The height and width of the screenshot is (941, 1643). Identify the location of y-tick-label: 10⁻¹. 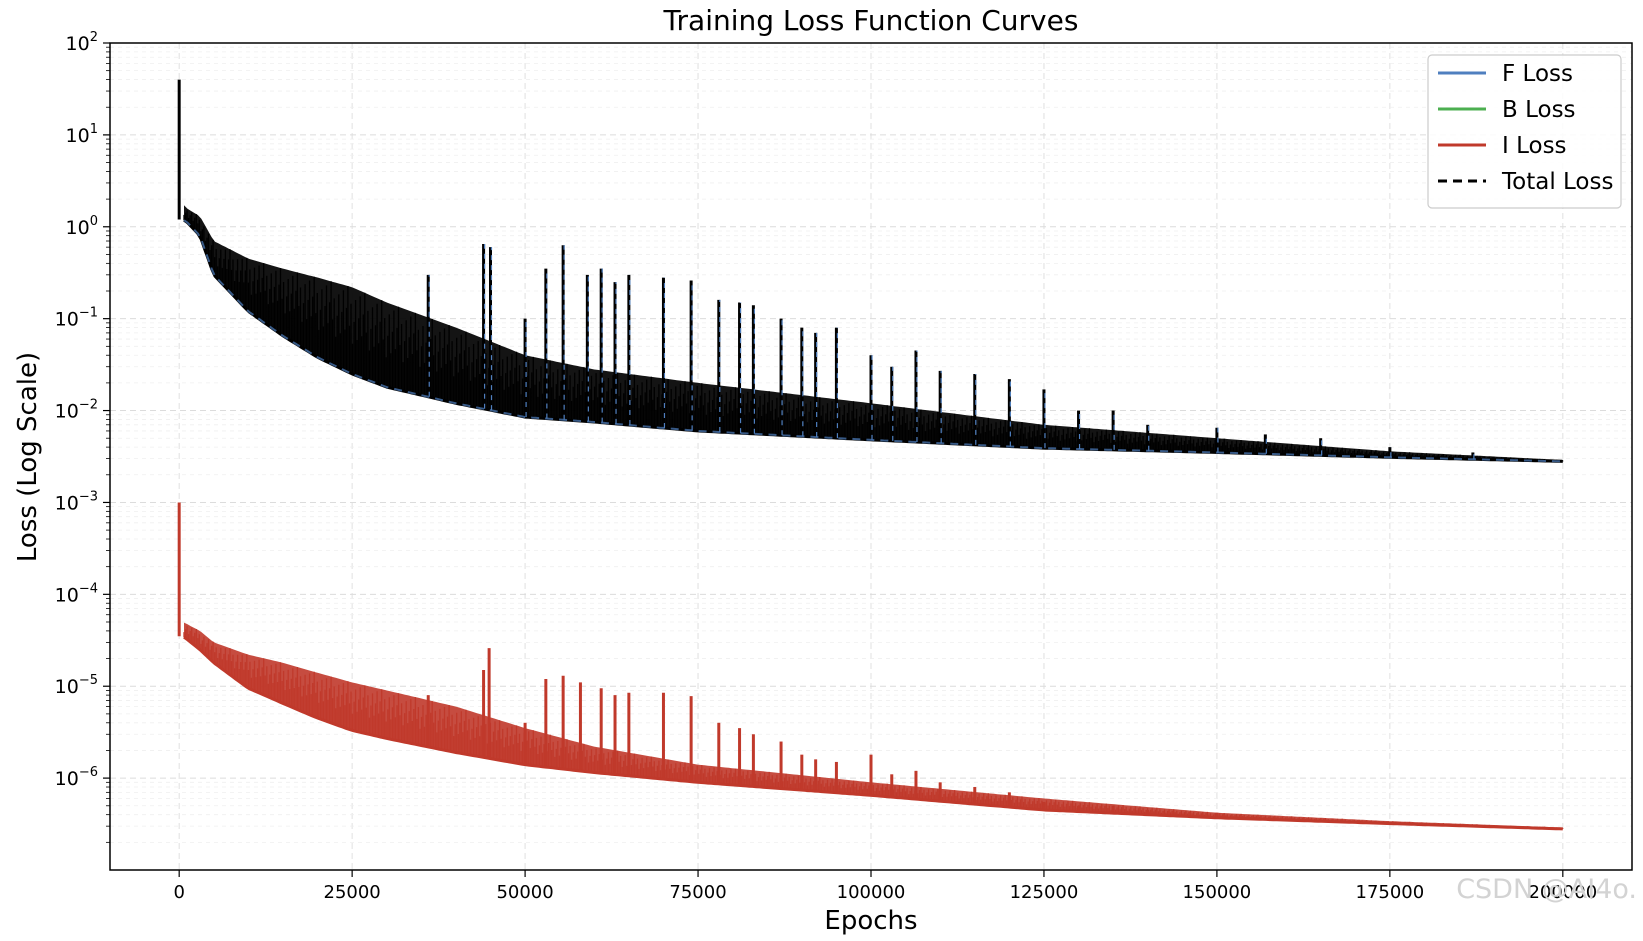
(76, 318).